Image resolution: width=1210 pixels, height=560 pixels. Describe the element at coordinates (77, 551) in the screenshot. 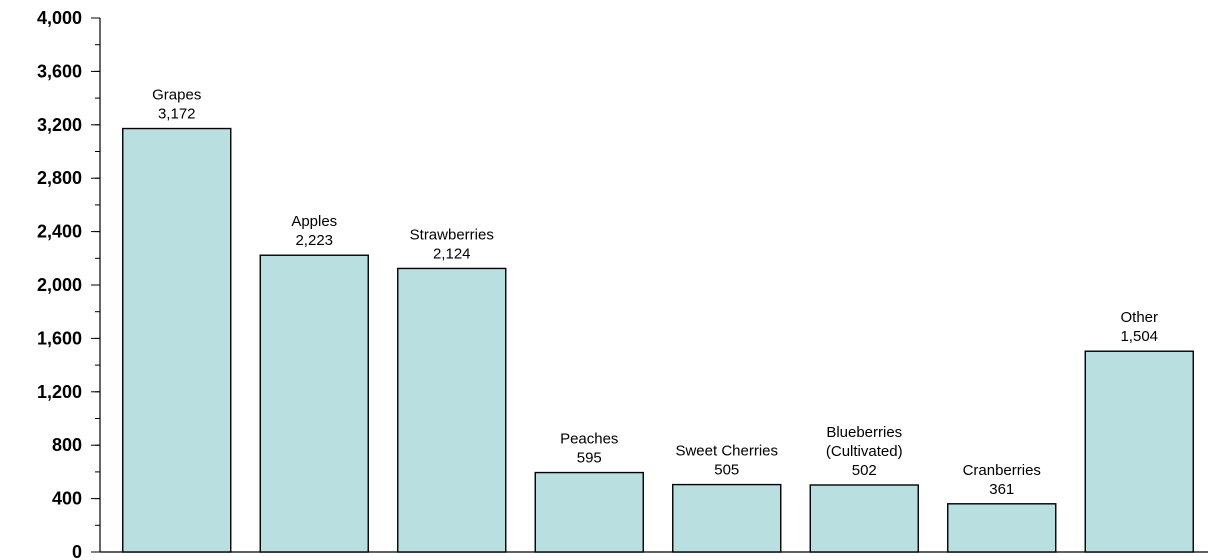

I see `y-tick-label: 0` at that location.